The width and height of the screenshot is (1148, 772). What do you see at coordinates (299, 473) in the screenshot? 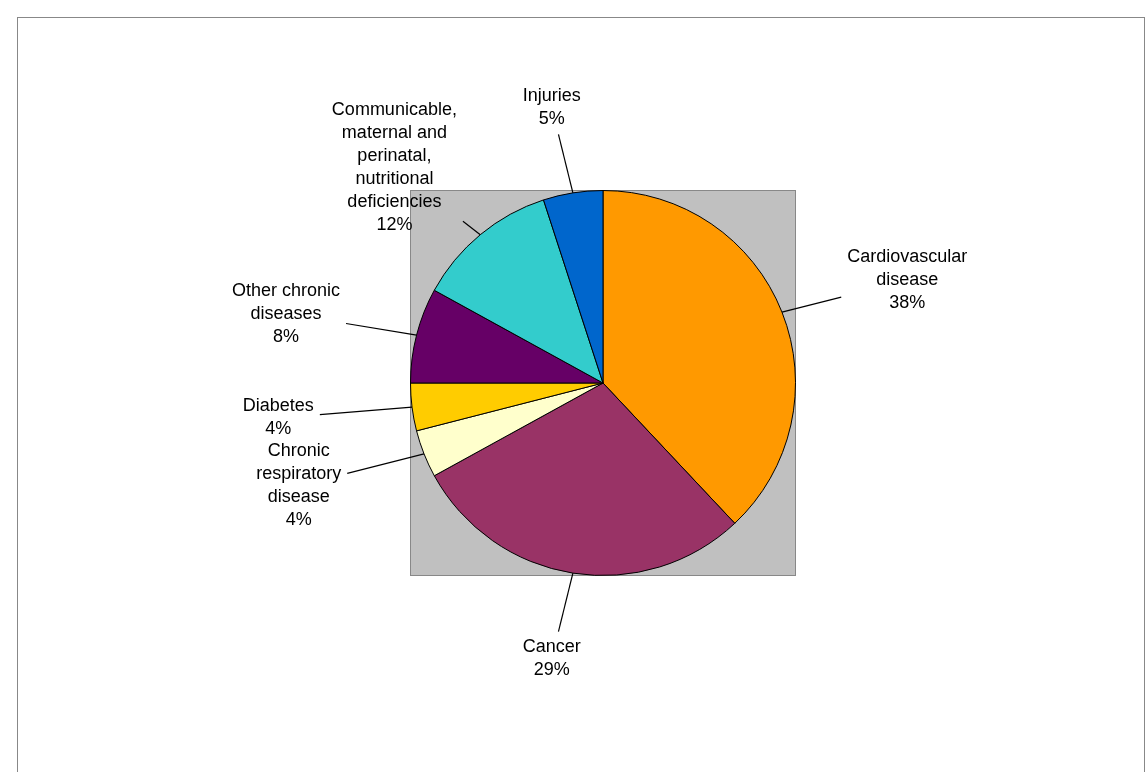
I see `slice-label: Chronic respiratory disease` at bounding box center [299, 473].